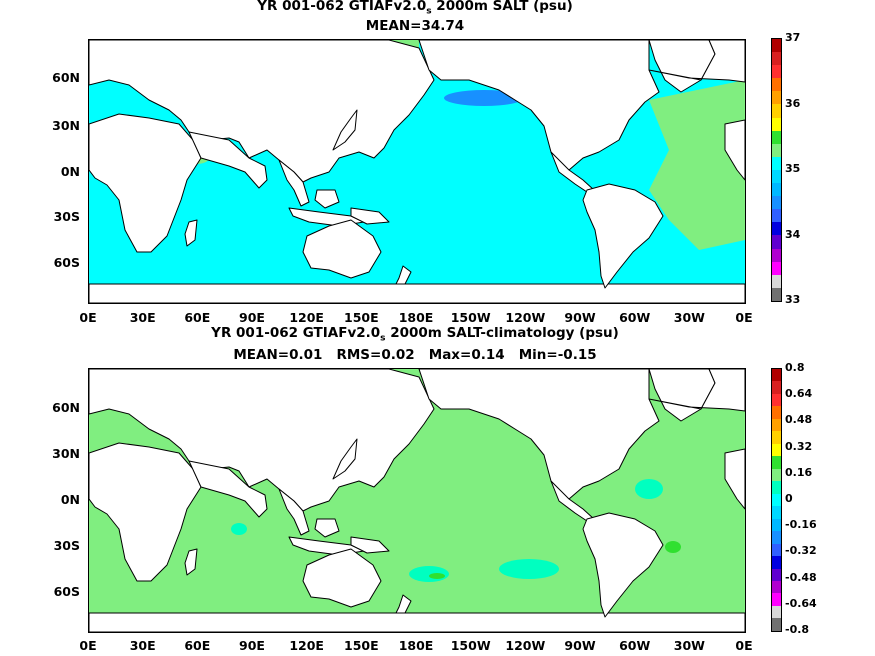 This screenshot has height=656, width=875. I want to click on north-pacific-fresh-region, so click(484, 98).